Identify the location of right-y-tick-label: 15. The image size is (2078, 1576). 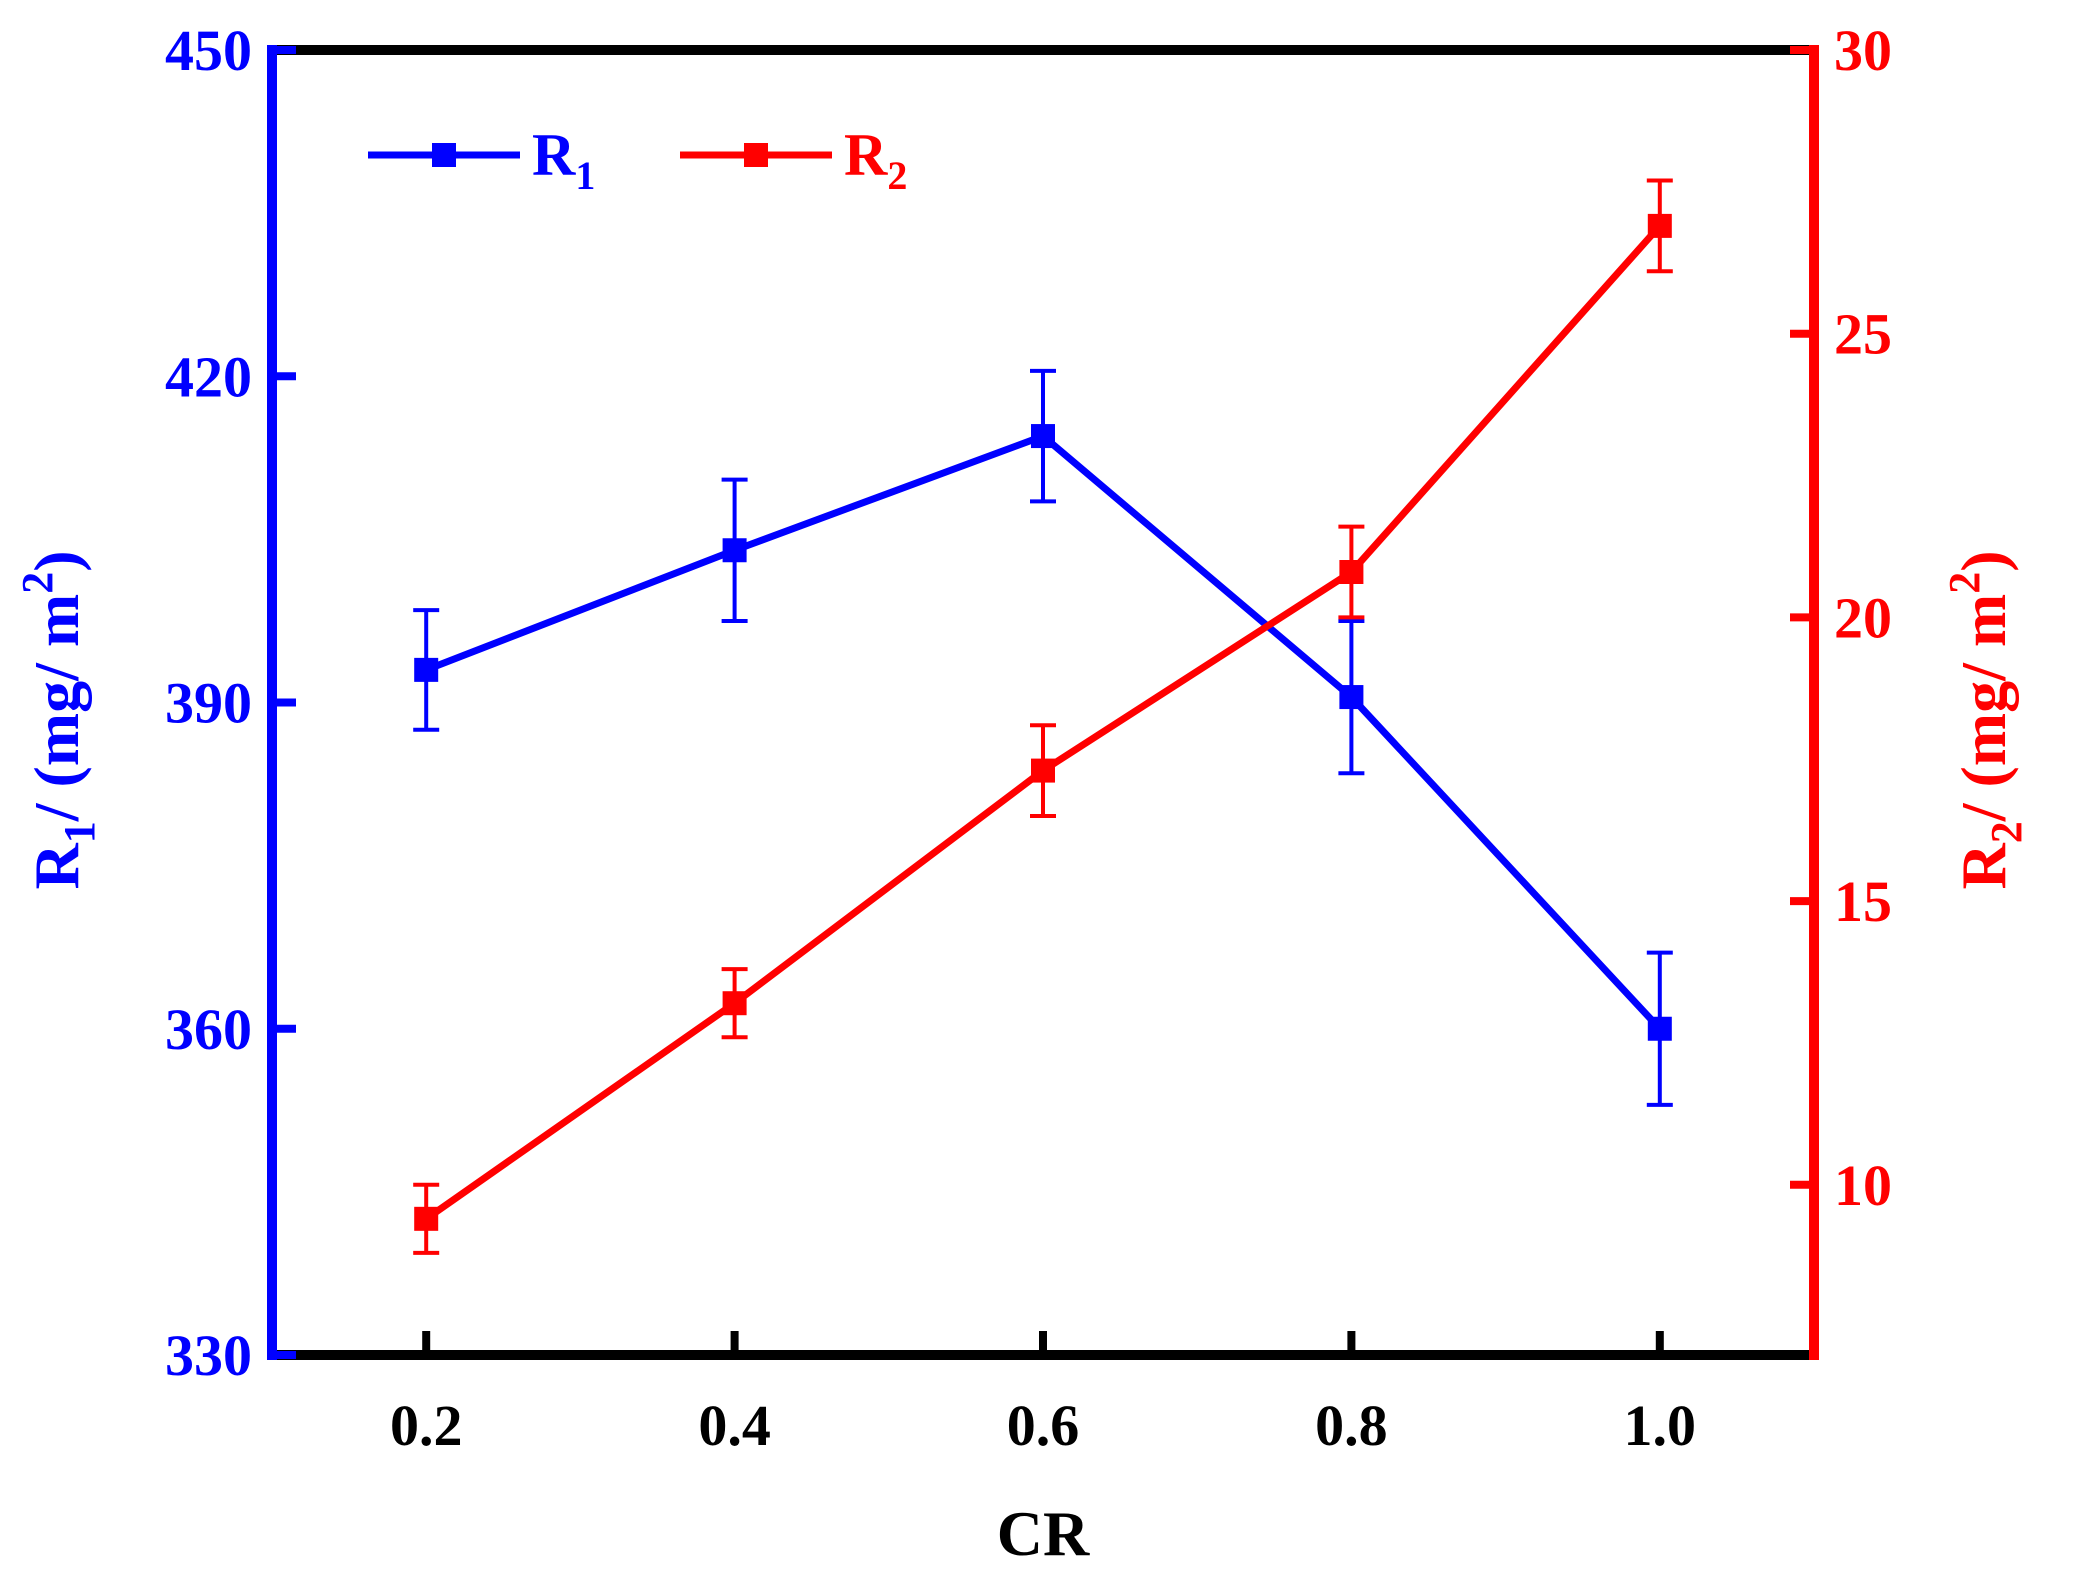
(1863, 901).